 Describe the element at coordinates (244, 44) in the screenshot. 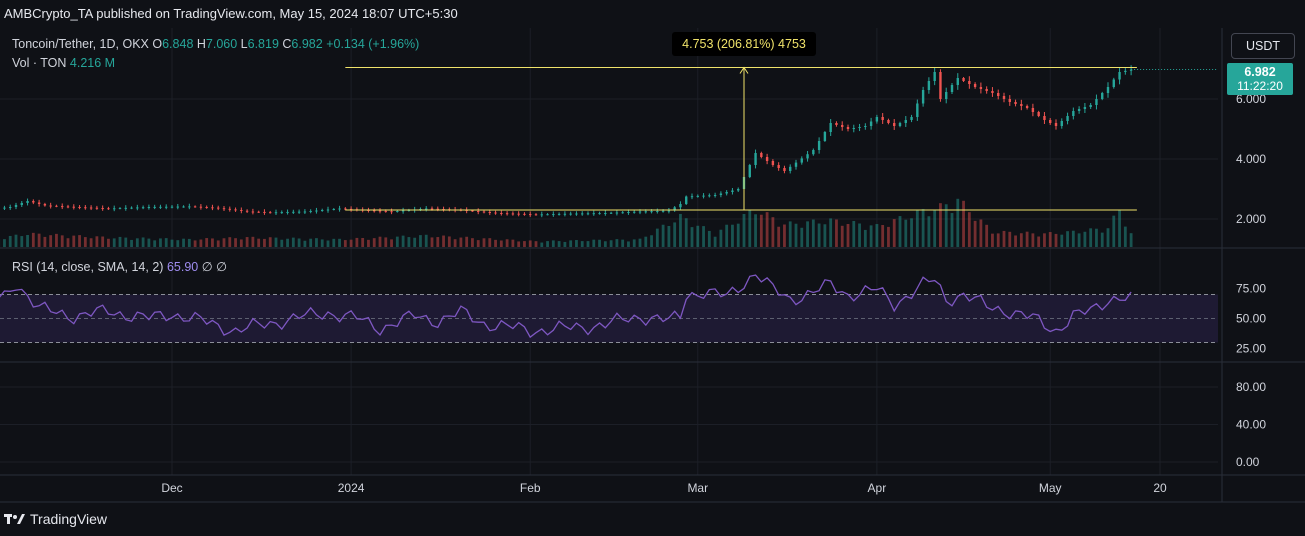

I see `low-label: L` at that location.